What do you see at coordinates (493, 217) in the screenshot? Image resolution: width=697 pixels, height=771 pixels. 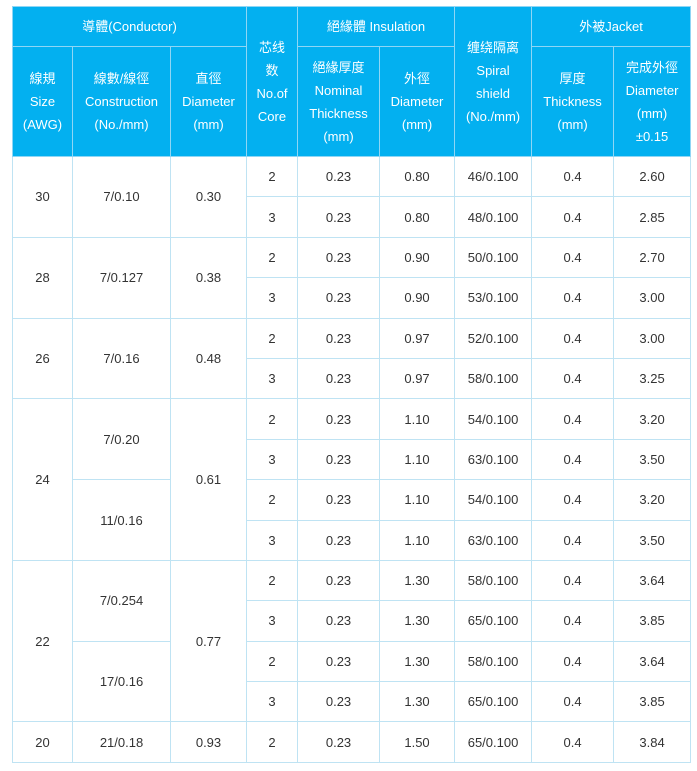 I see `spiral-shield: 48/0.100` at bounding box center [493, 217].